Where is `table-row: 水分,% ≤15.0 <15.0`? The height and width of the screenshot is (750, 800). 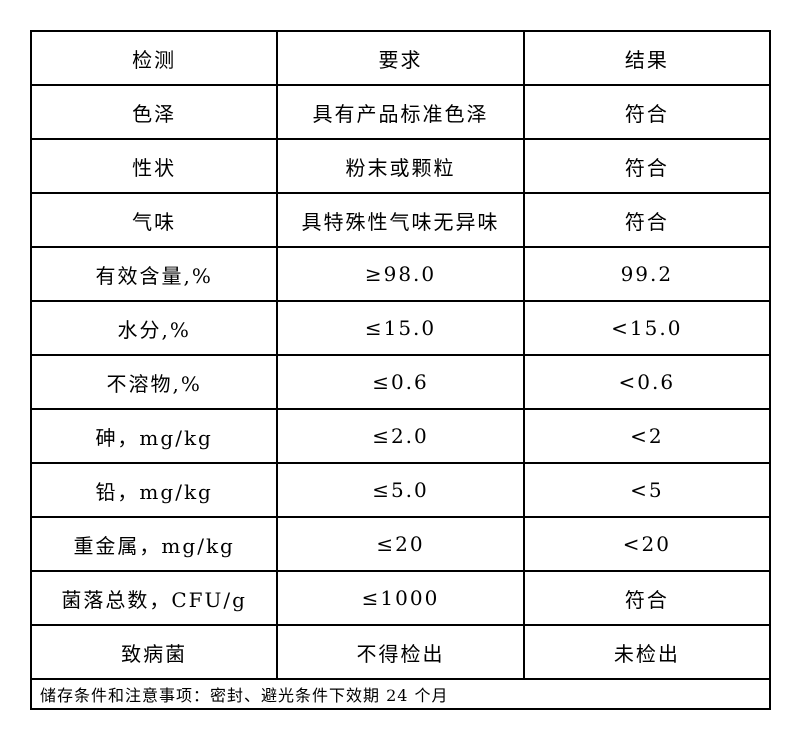 table-row: 水分,% ≤15.0 <15.0 is located at coordinates (400, 328).